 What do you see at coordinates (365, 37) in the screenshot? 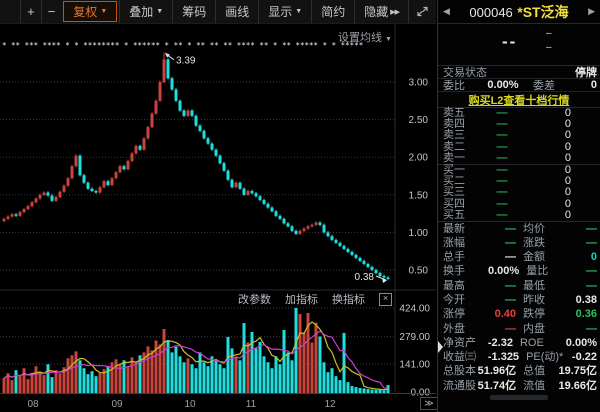
I see `ma-settings-dropdown: 设置均线 ▼` at bounding box center [365, 37].